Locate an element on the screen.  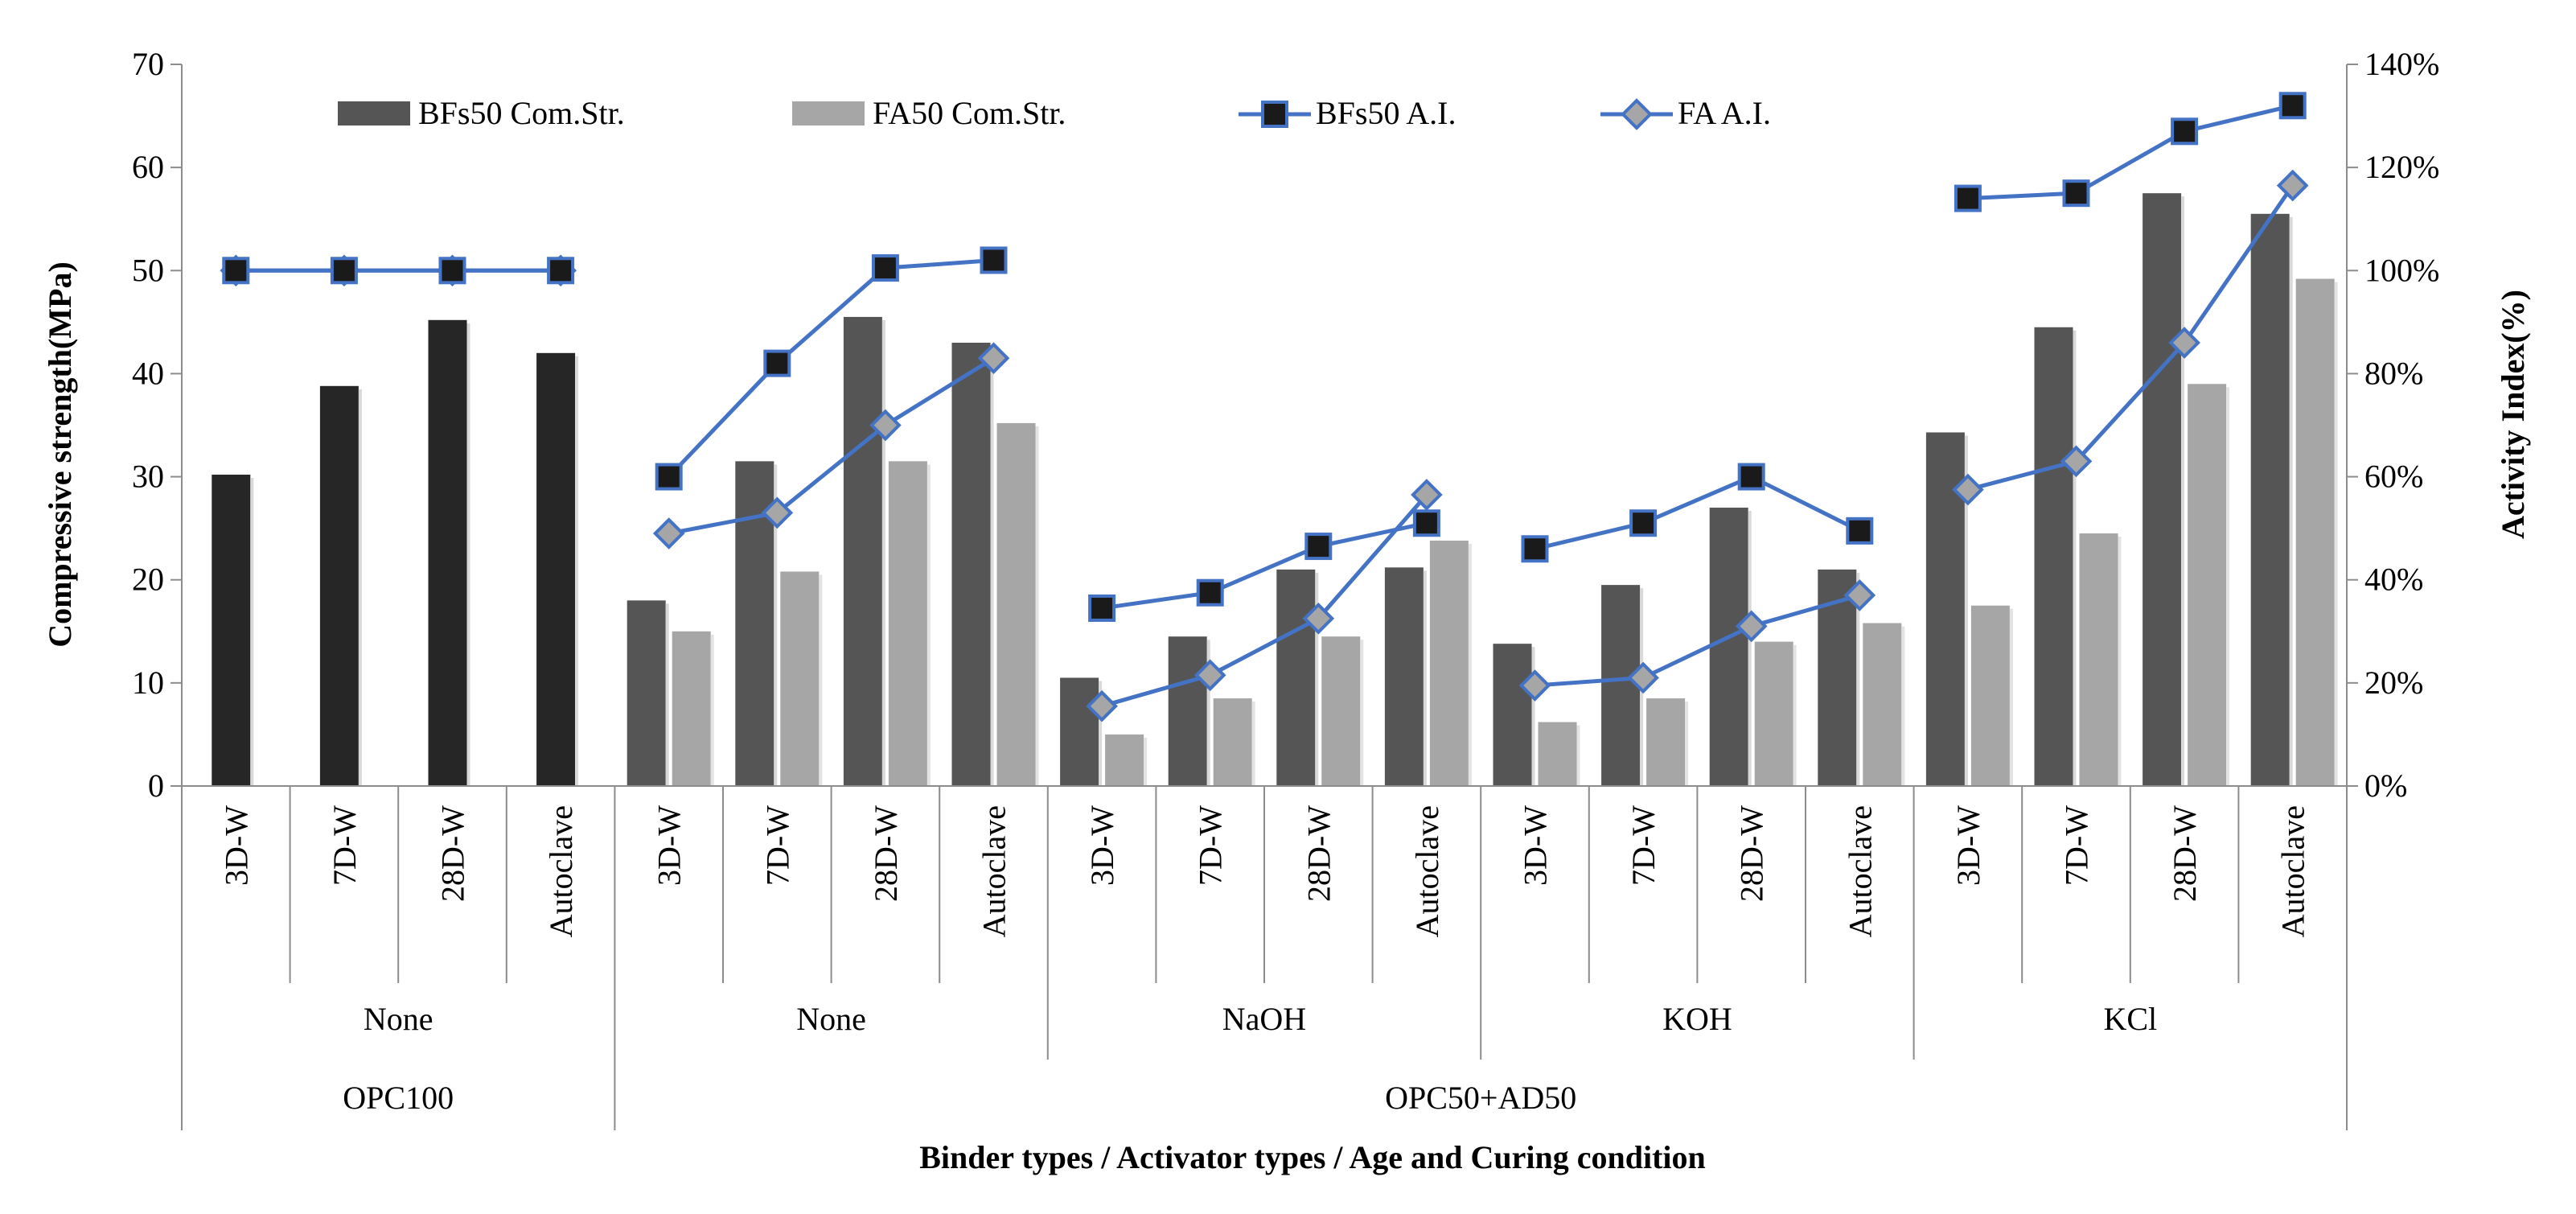
legend-marker is located at coordinates (1274, 114).